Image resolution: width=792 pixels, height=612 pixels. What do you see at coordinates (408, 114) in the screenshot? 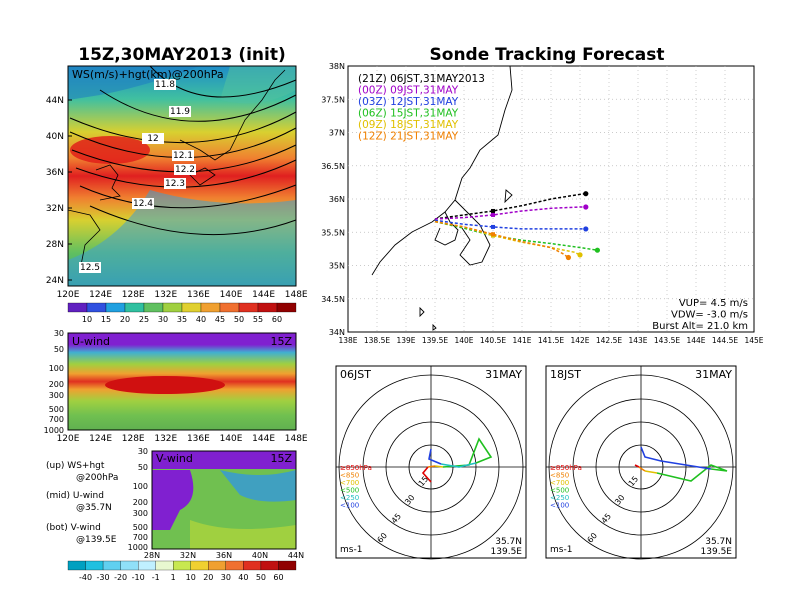
I see `track-legend-item: (06Z) 15JST,31MAY` at bounding box center [408, 114].